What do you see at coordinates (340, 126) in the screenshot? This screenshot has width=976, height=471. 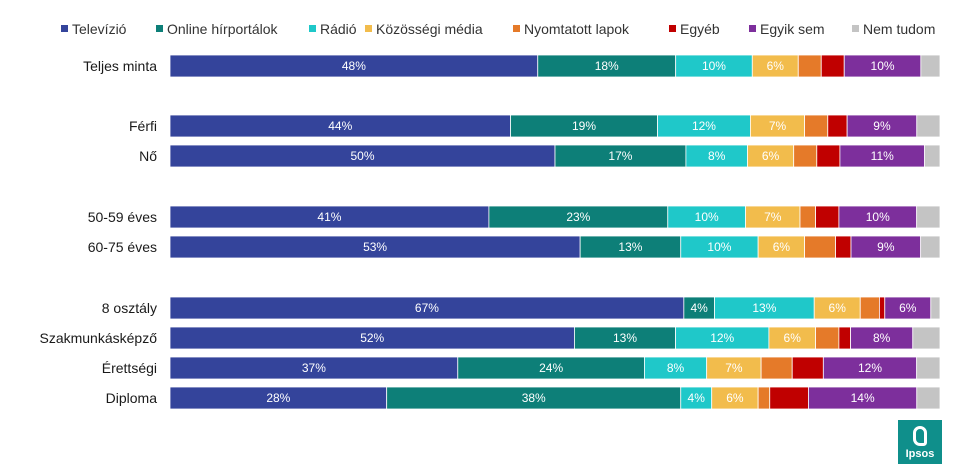 I see `data-label: 44%` at bounding box center [340, 126].